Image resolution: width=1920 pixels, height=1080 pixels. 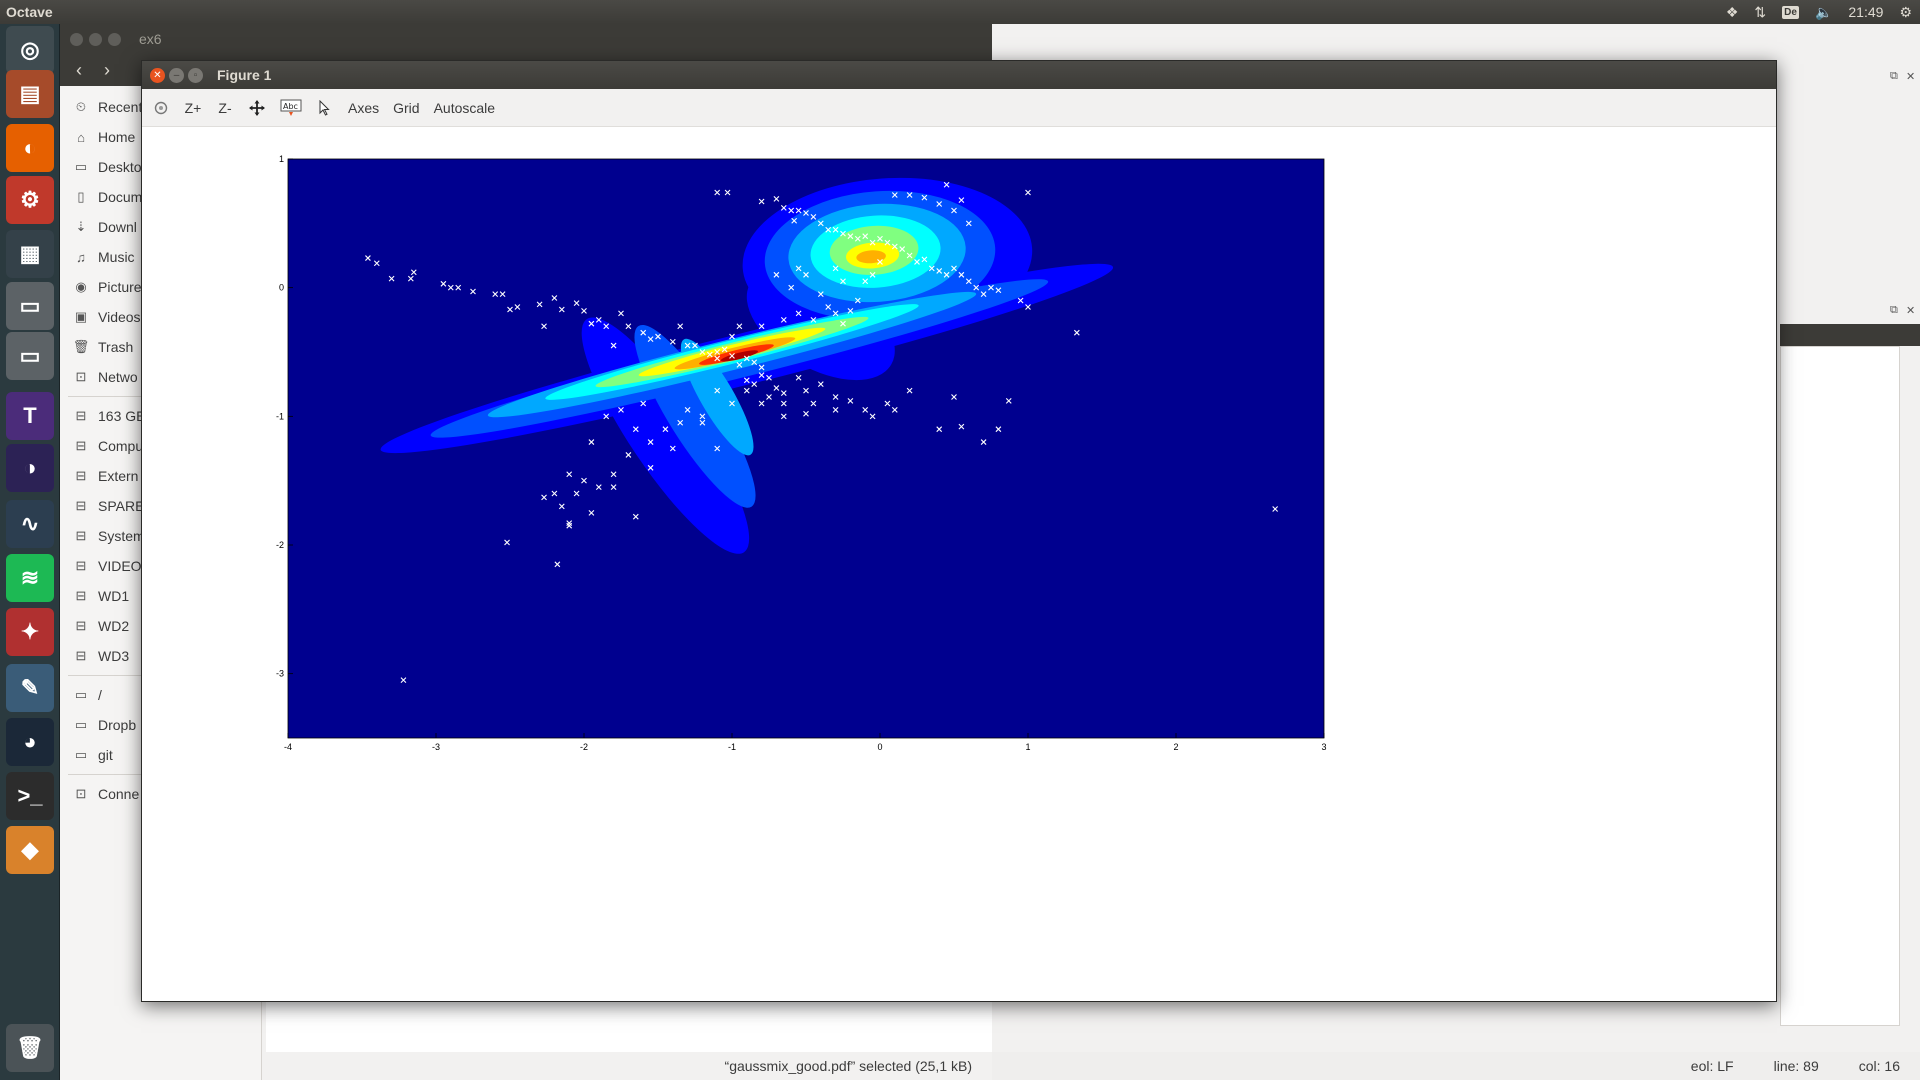 What do you see at coordinates (1732, 11) in the screenshot?
I see `dropbox-icon: ❖` at bounding box center [1732, 11].